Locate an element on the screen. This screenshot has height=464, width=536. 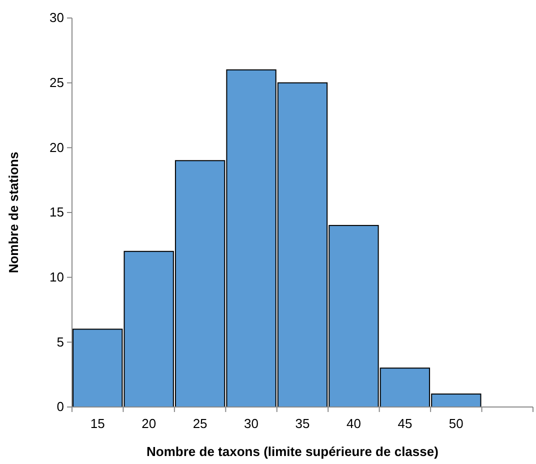
y-tick-label: 15 is located at coordinates (57, 212).